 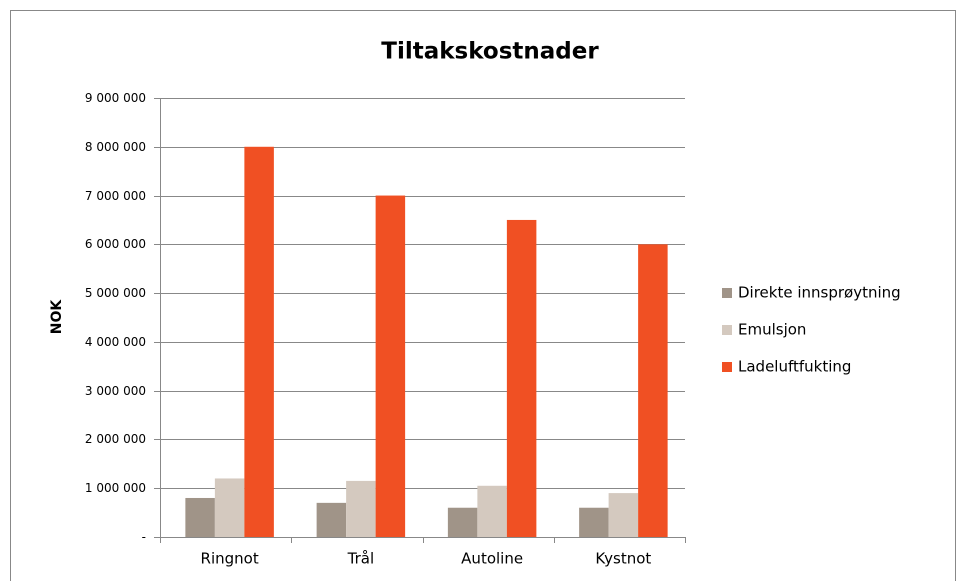 What do you see at coordinates (115, 147) in the screenshot?
I see `y-tick-label: 8 000 000` at bounding box center [115, 147].